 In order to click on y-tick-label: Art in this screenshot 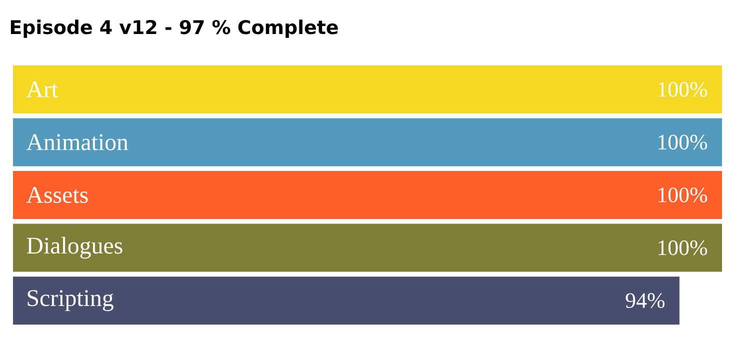, I will do `click(42, 89)`.